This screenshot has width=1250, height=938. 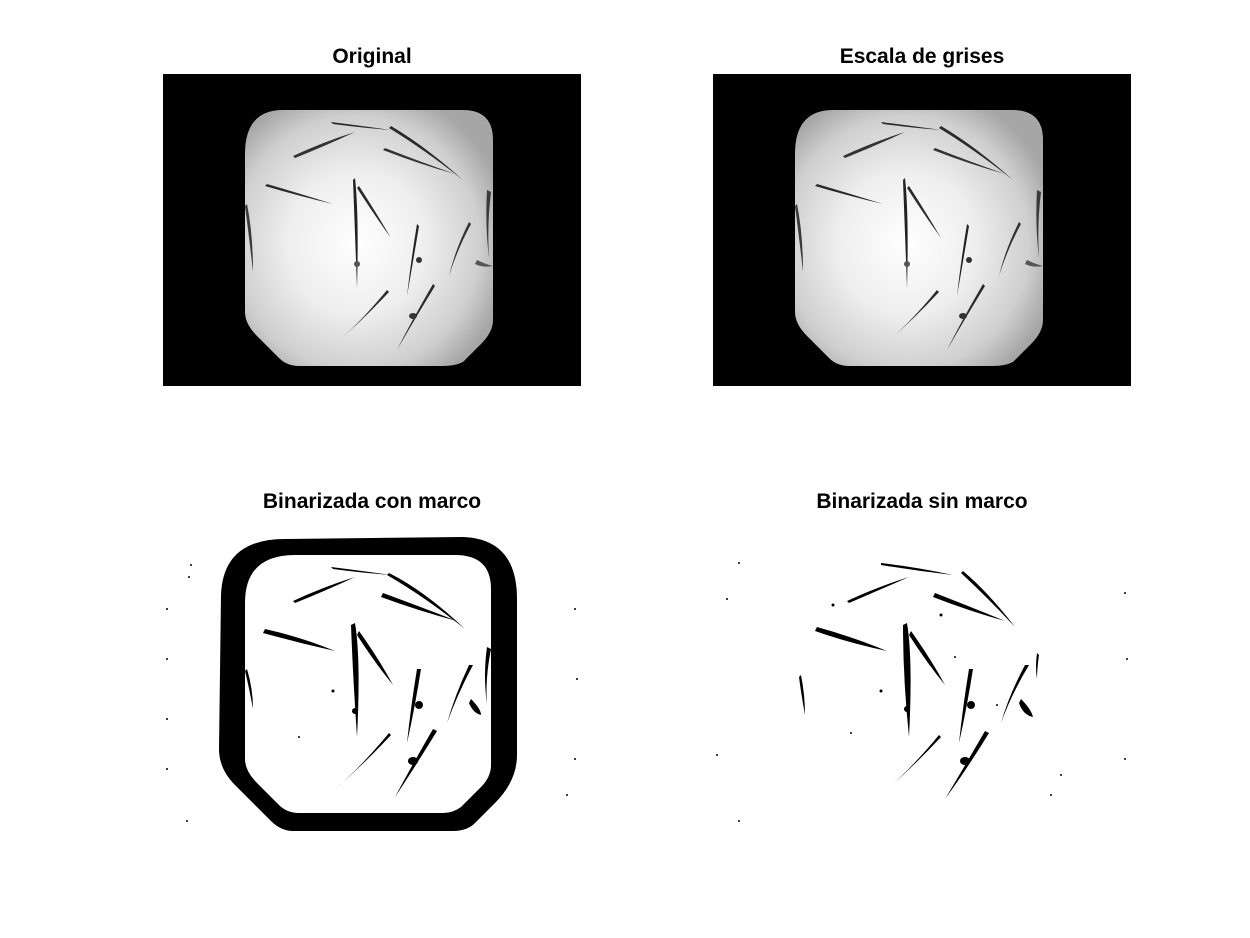 What do you see at coordinates (372, 501) in the screenshot?
I see `panel-title: Binarizada con marco` at bounding box center [372, 501].